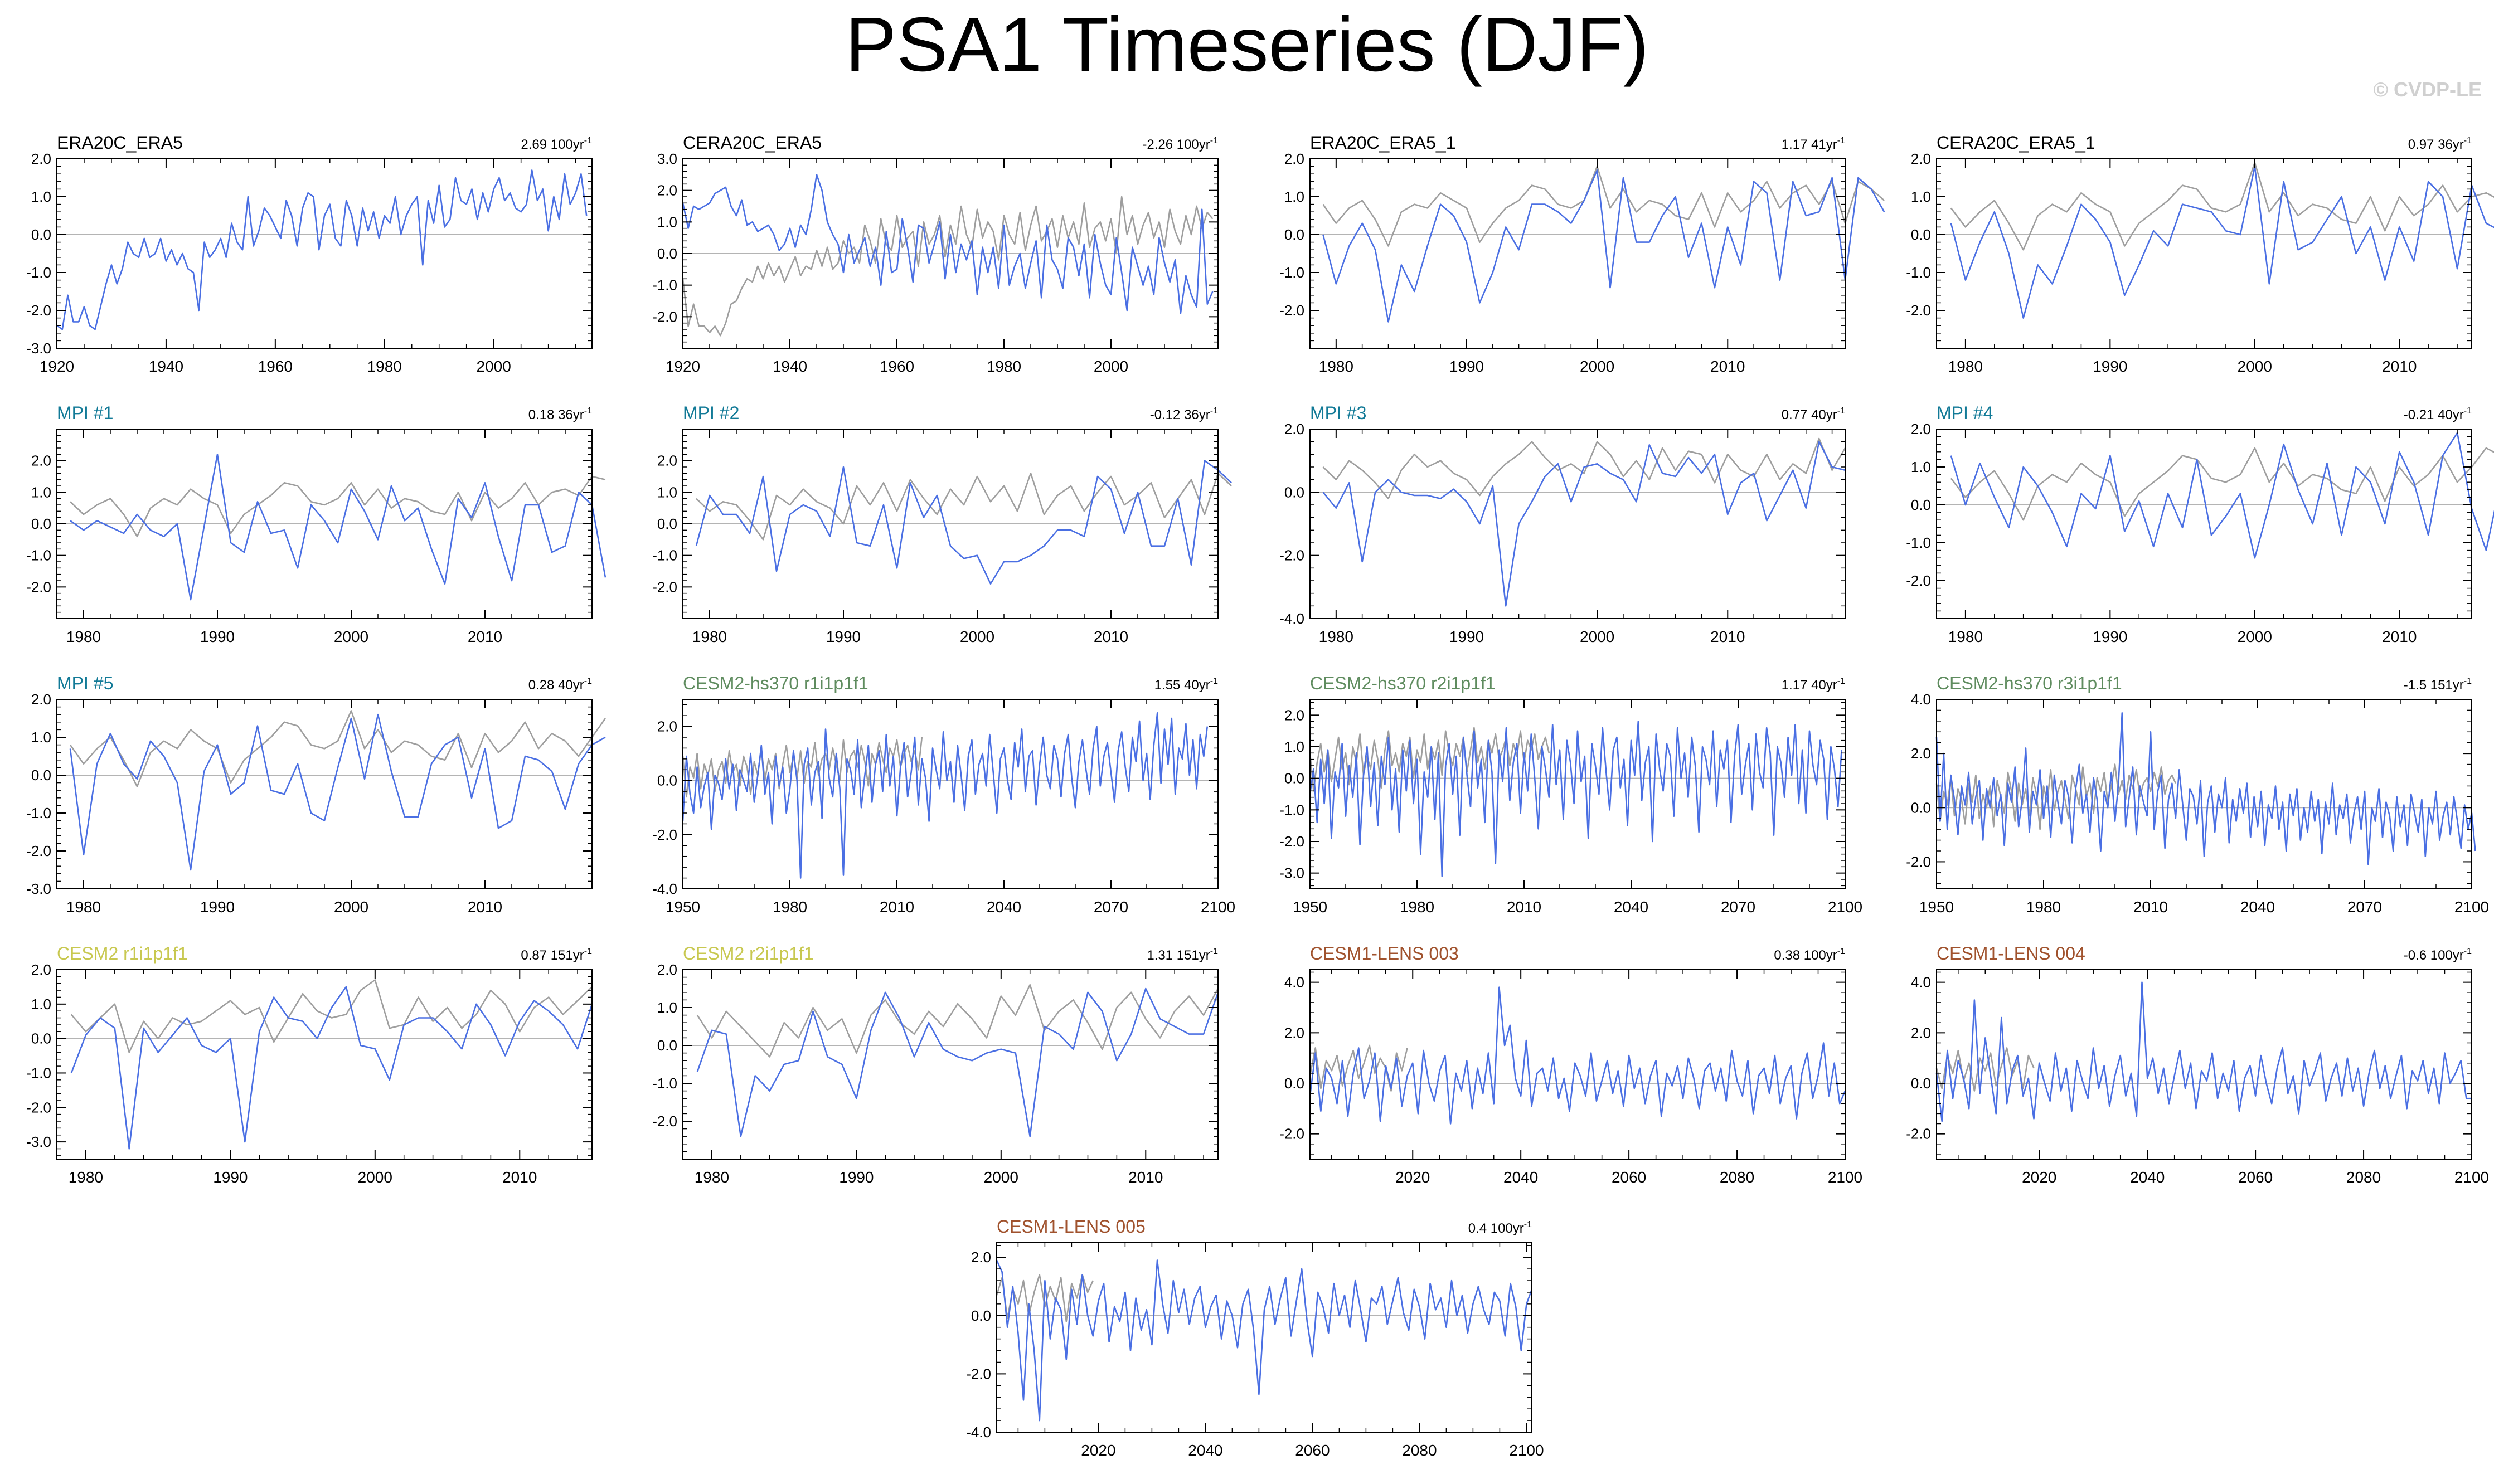 The image size is (2494, 1484). I want to click on x-tick-label: 2020, so click(1098, 1450).